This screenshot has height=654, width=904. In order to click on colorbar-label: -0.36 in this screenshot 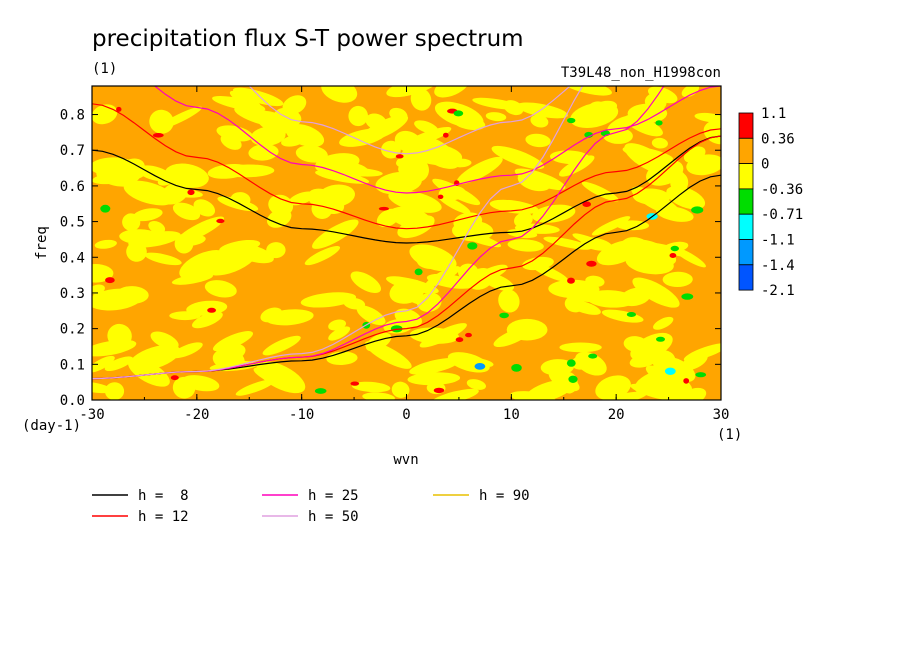, I will do `click(782, 190)`.